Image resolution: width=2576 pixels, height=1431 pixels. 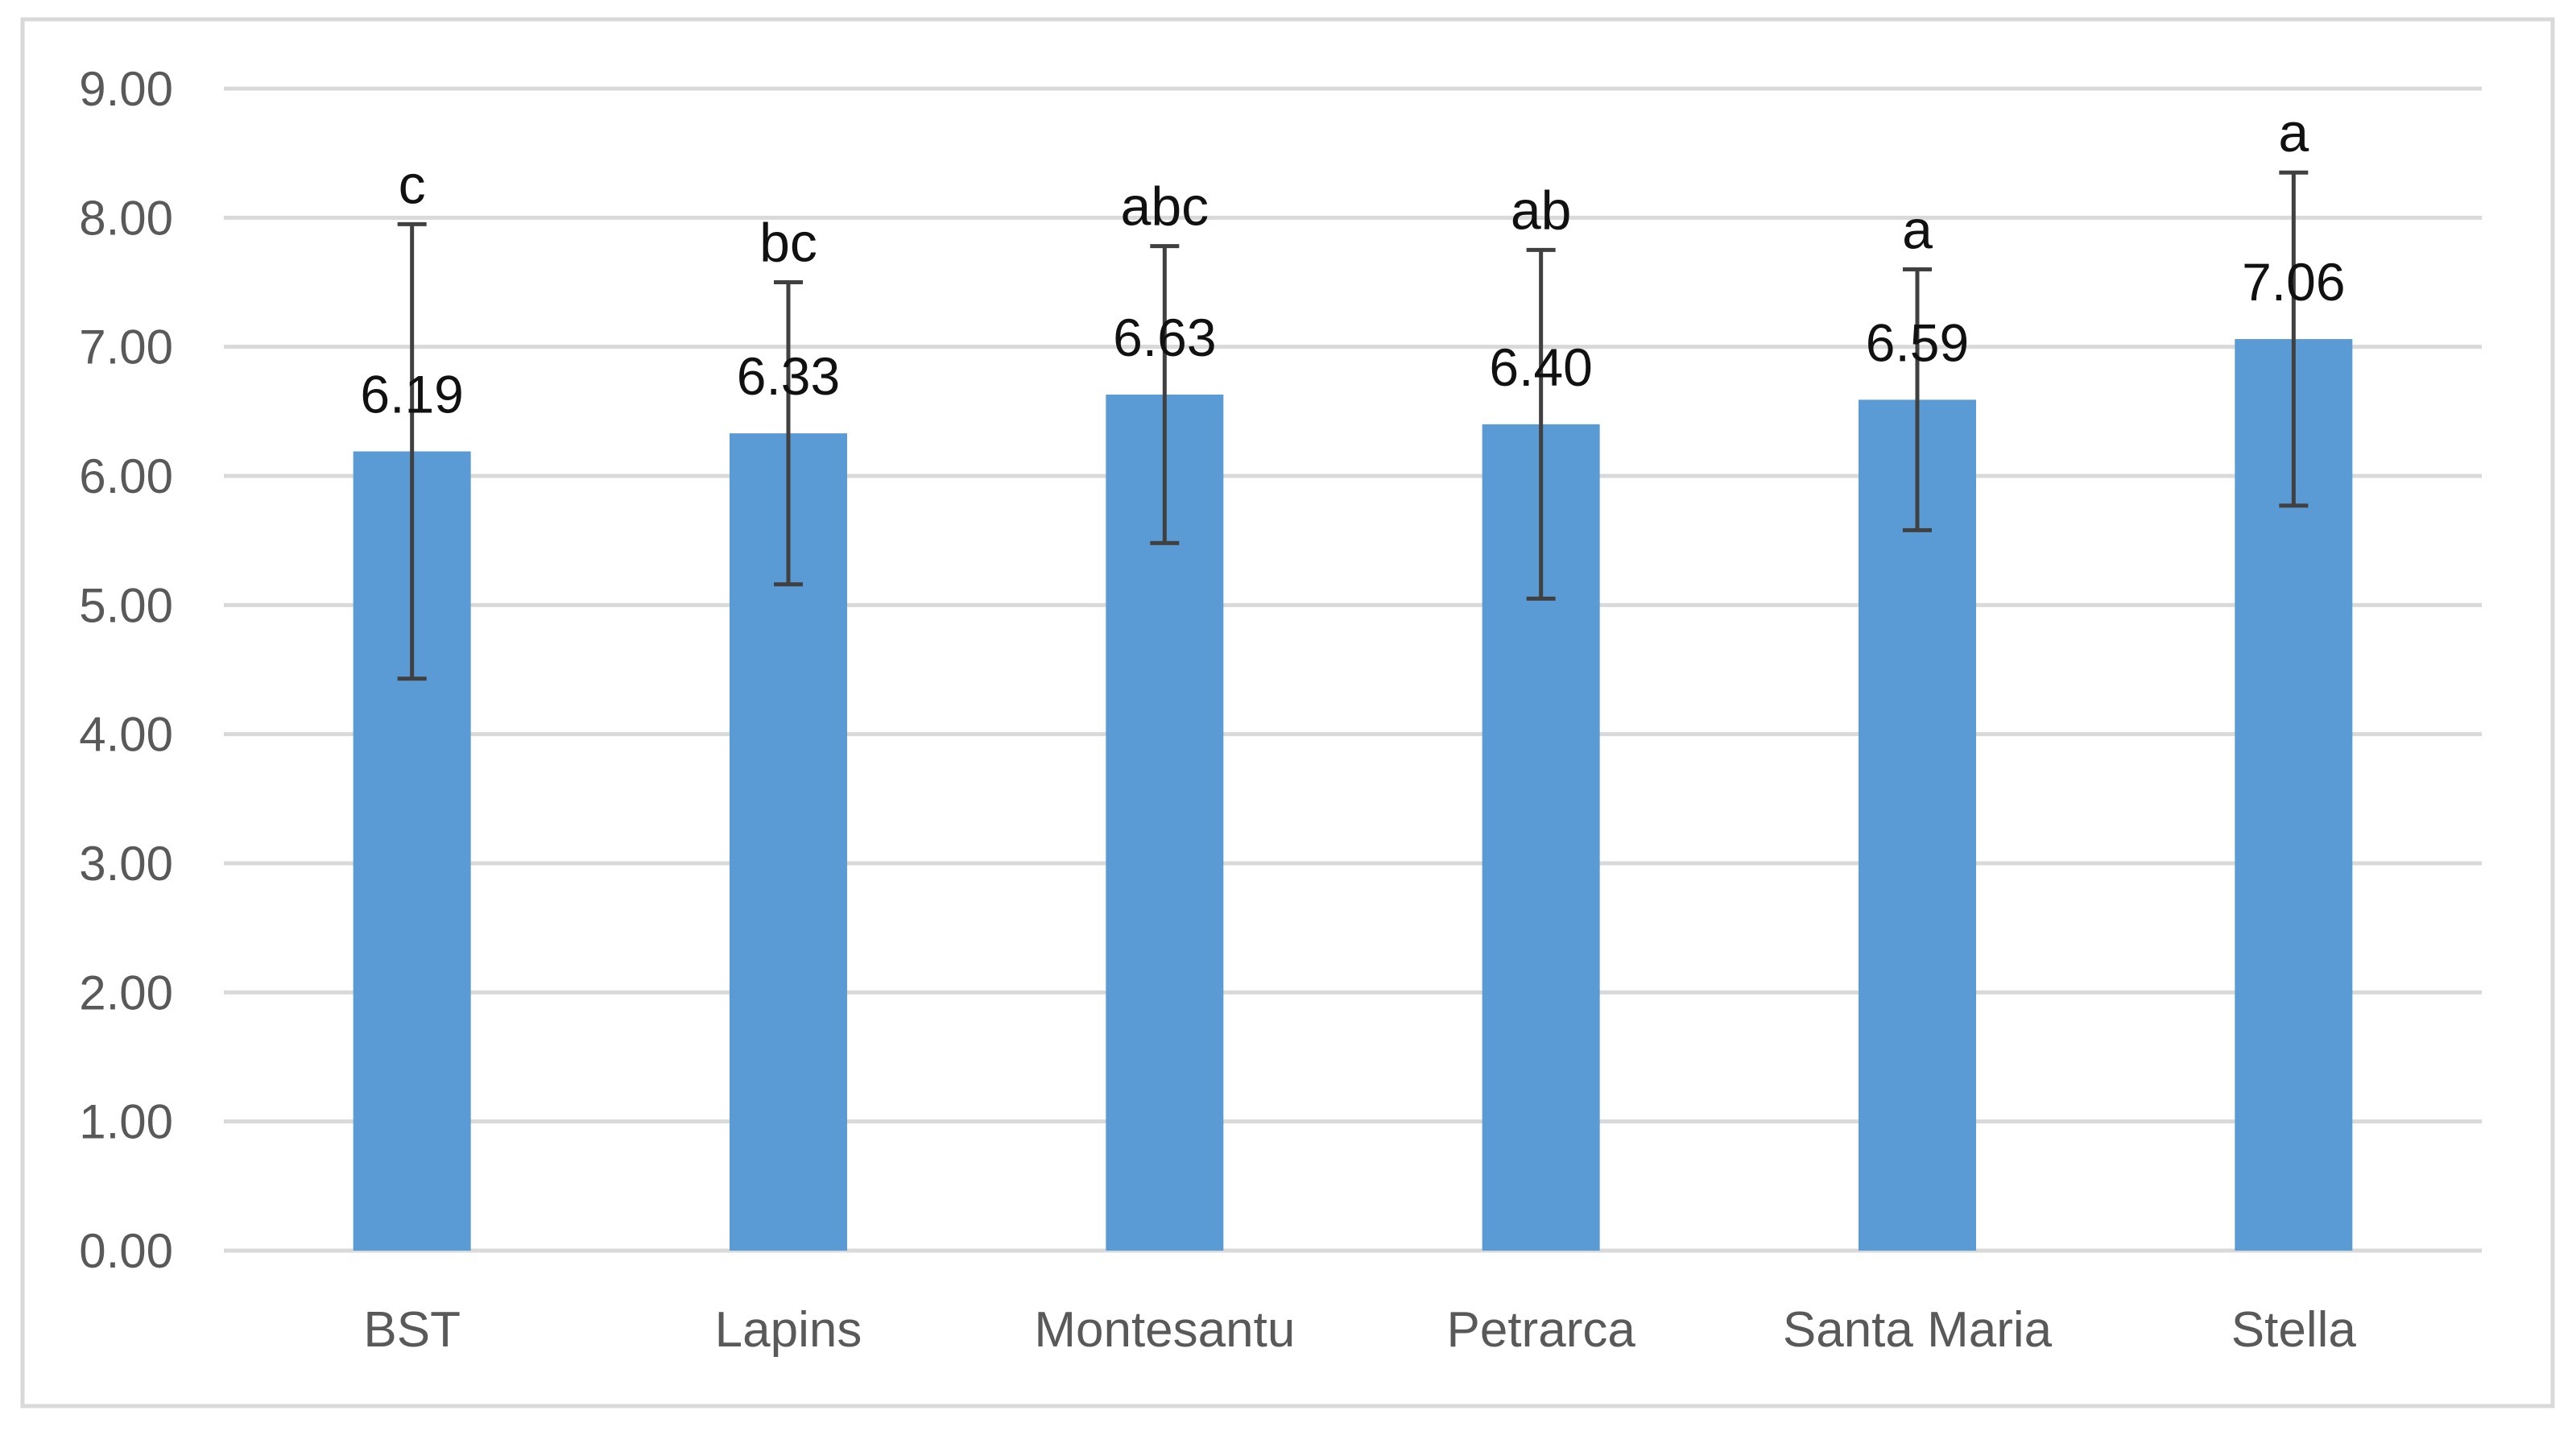 I want to click on x-category-label: Santa Maria, so click(x=1918, y=1330).